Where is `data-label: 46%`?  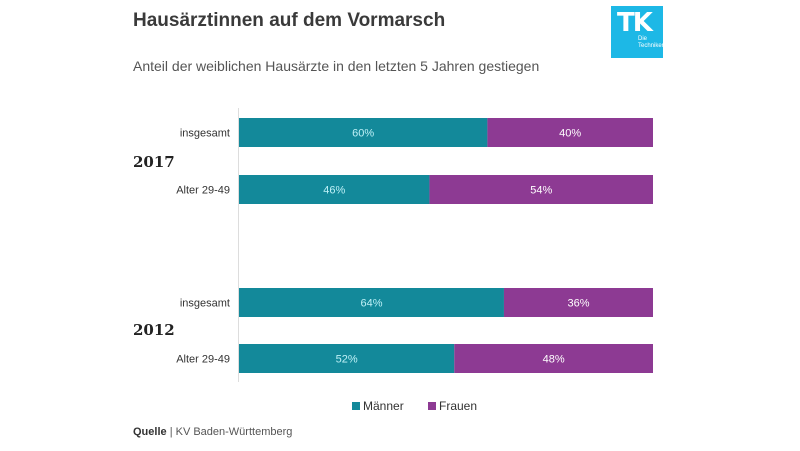 data-label: 46% is located at coordinates (334, 191).